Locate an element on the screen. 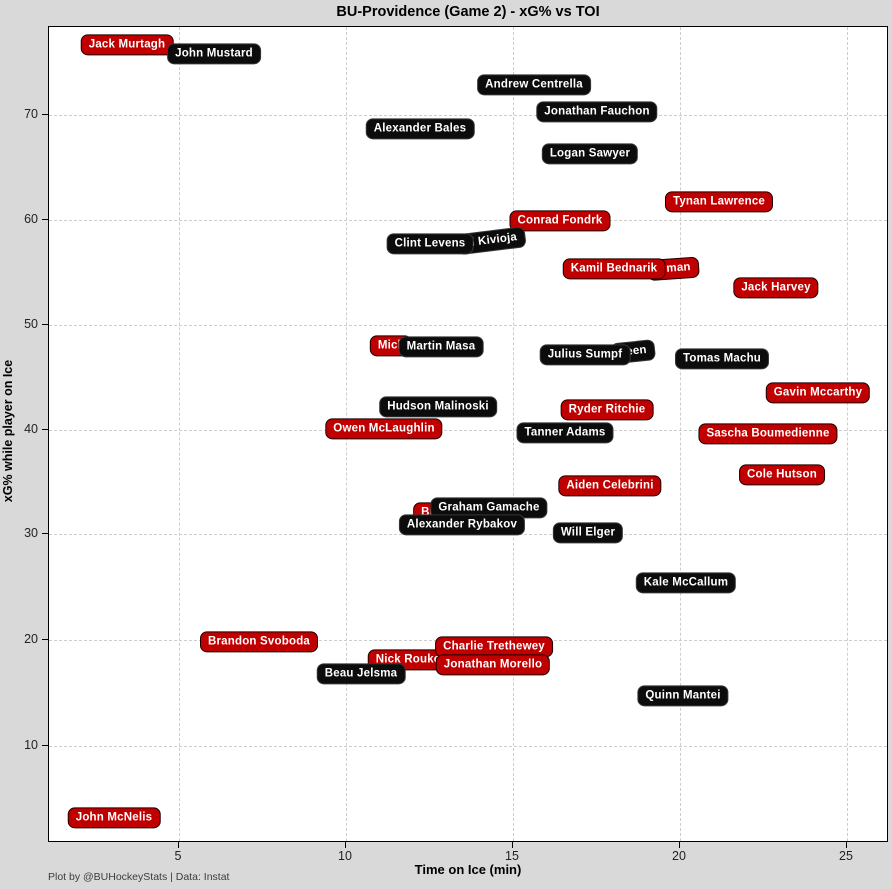 The width and height of the screenshot is (892, 889). player-label: Sascha Boumedienne is located at coordinates (768, 434).